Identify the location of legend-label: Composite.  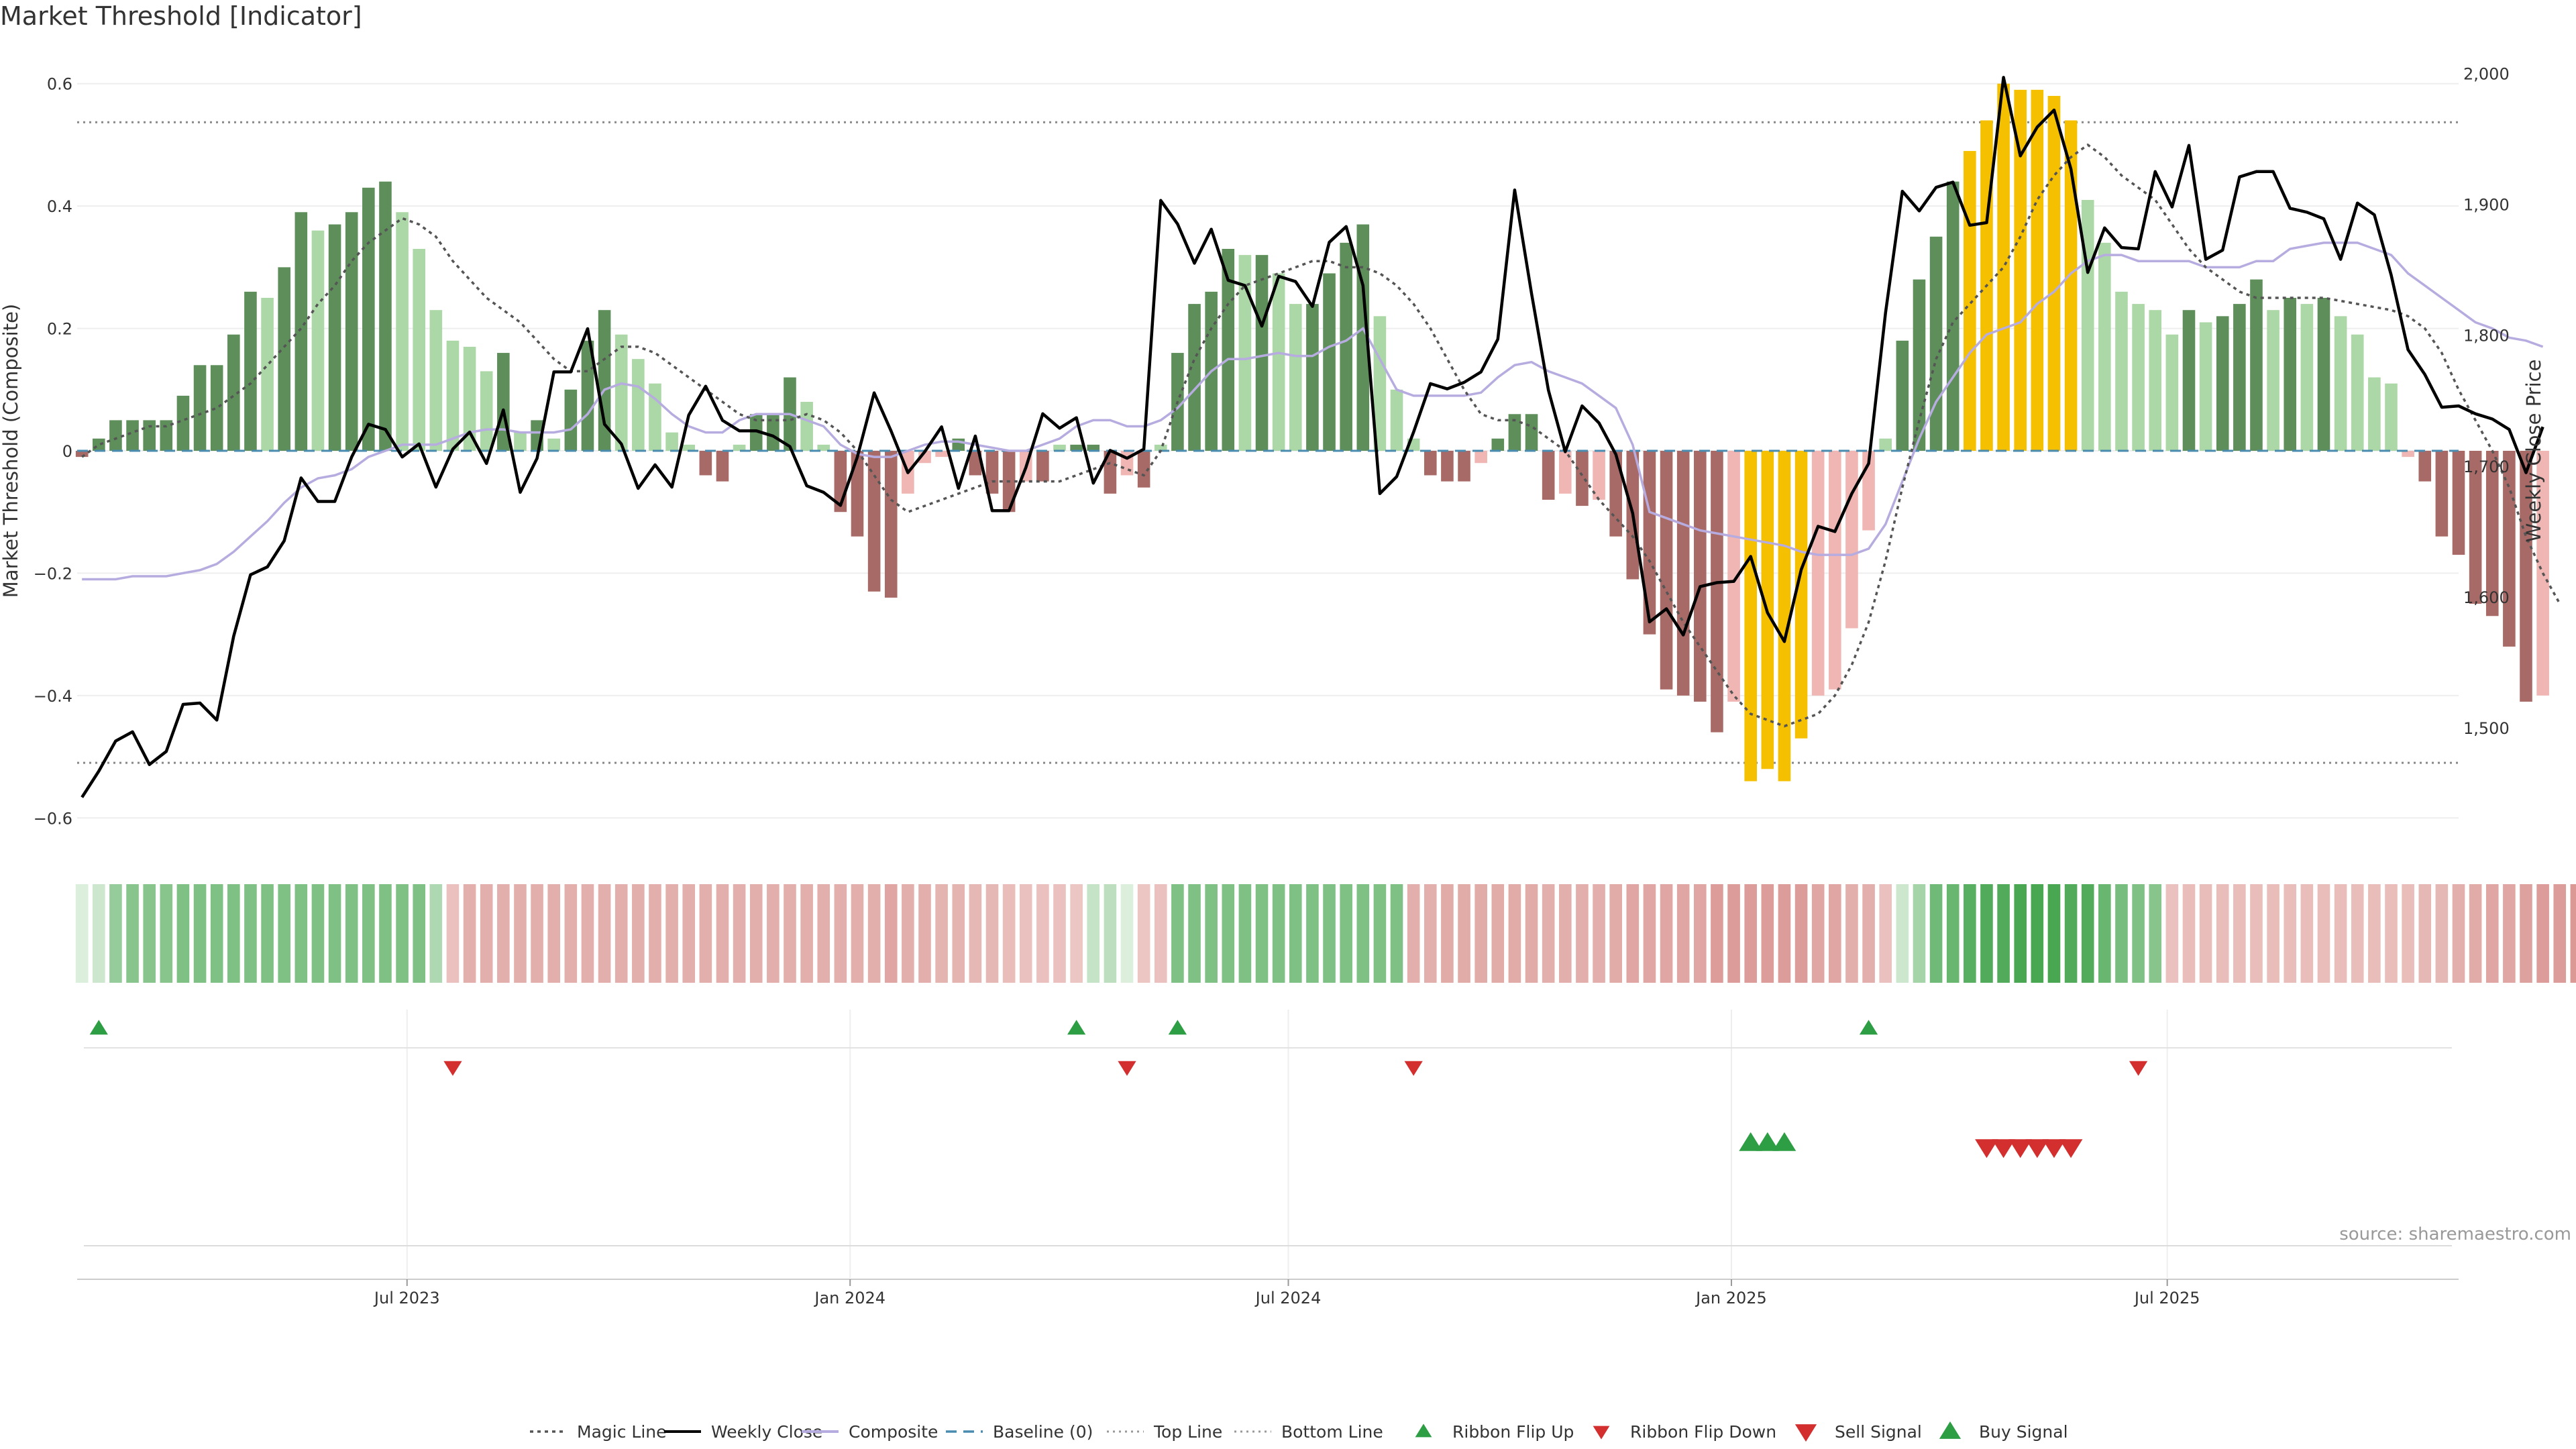
(893, 1432).